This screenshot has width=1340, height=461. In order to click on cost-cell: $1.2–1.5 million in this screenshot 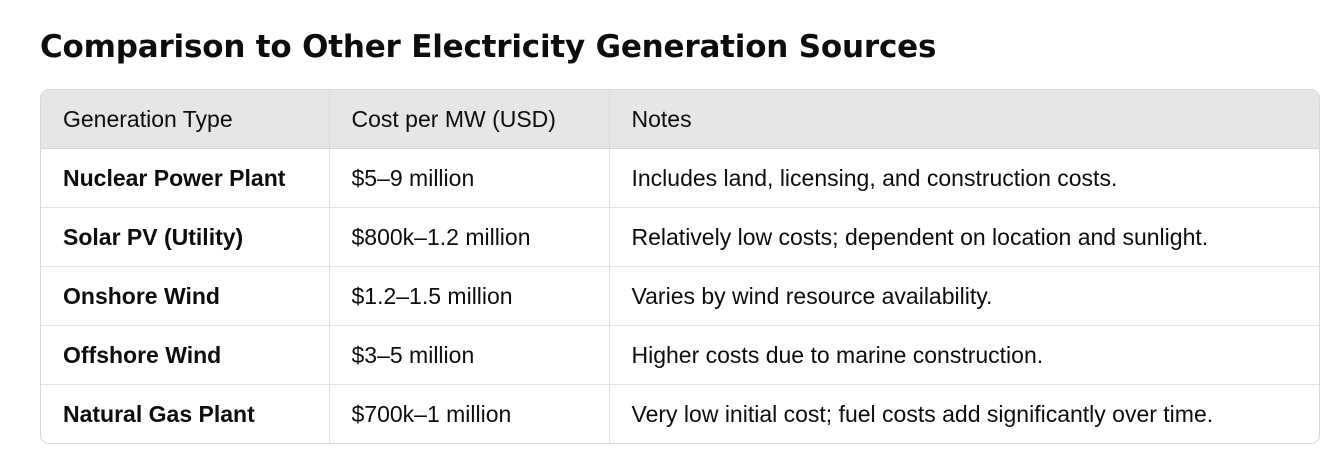, I will do `click(469, 296)`.